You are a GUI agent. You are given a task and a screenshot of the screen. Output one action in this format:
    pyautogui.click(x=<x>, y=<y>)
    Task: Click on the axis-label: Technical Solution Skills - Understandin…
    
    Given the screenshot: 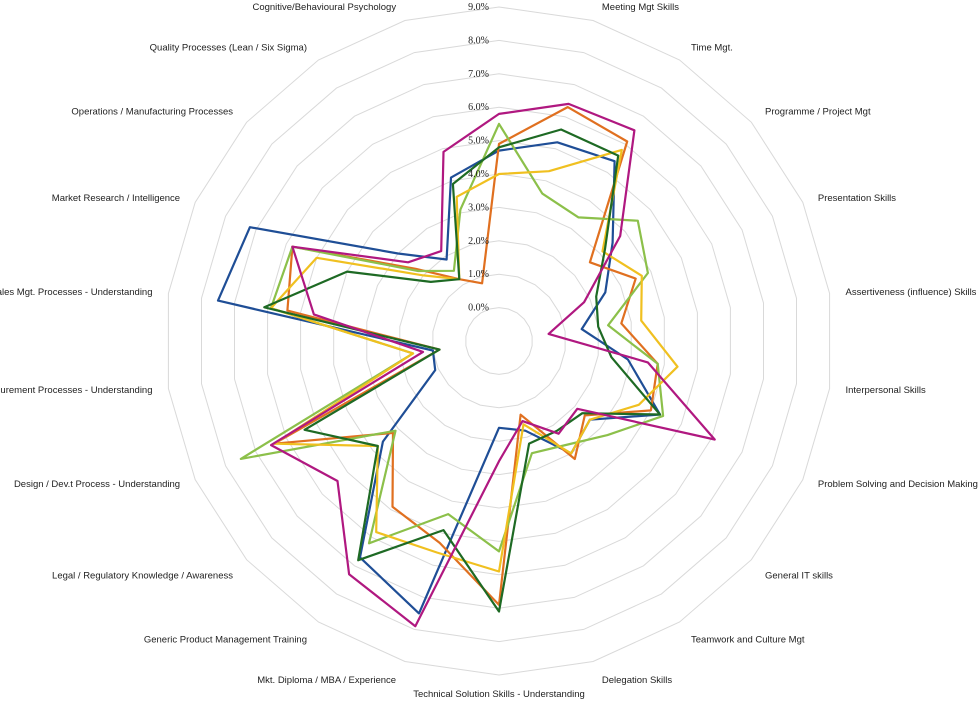 What is the action you would take?
    pyautogui.click(x=499, y=694)
    